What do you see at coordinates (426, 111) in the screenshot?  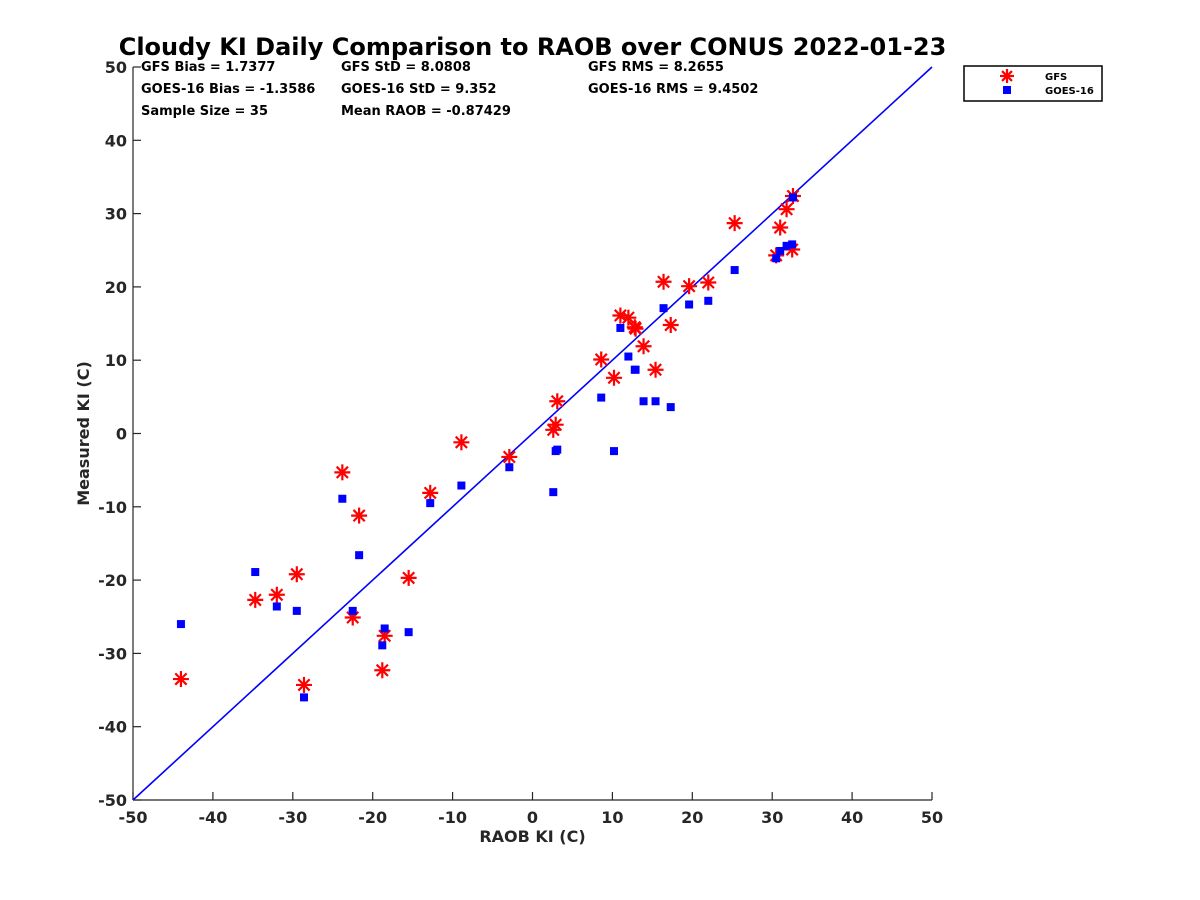 I see `stat-text: Mean RAOB = -0.87429` at bounding box center [426, 111].